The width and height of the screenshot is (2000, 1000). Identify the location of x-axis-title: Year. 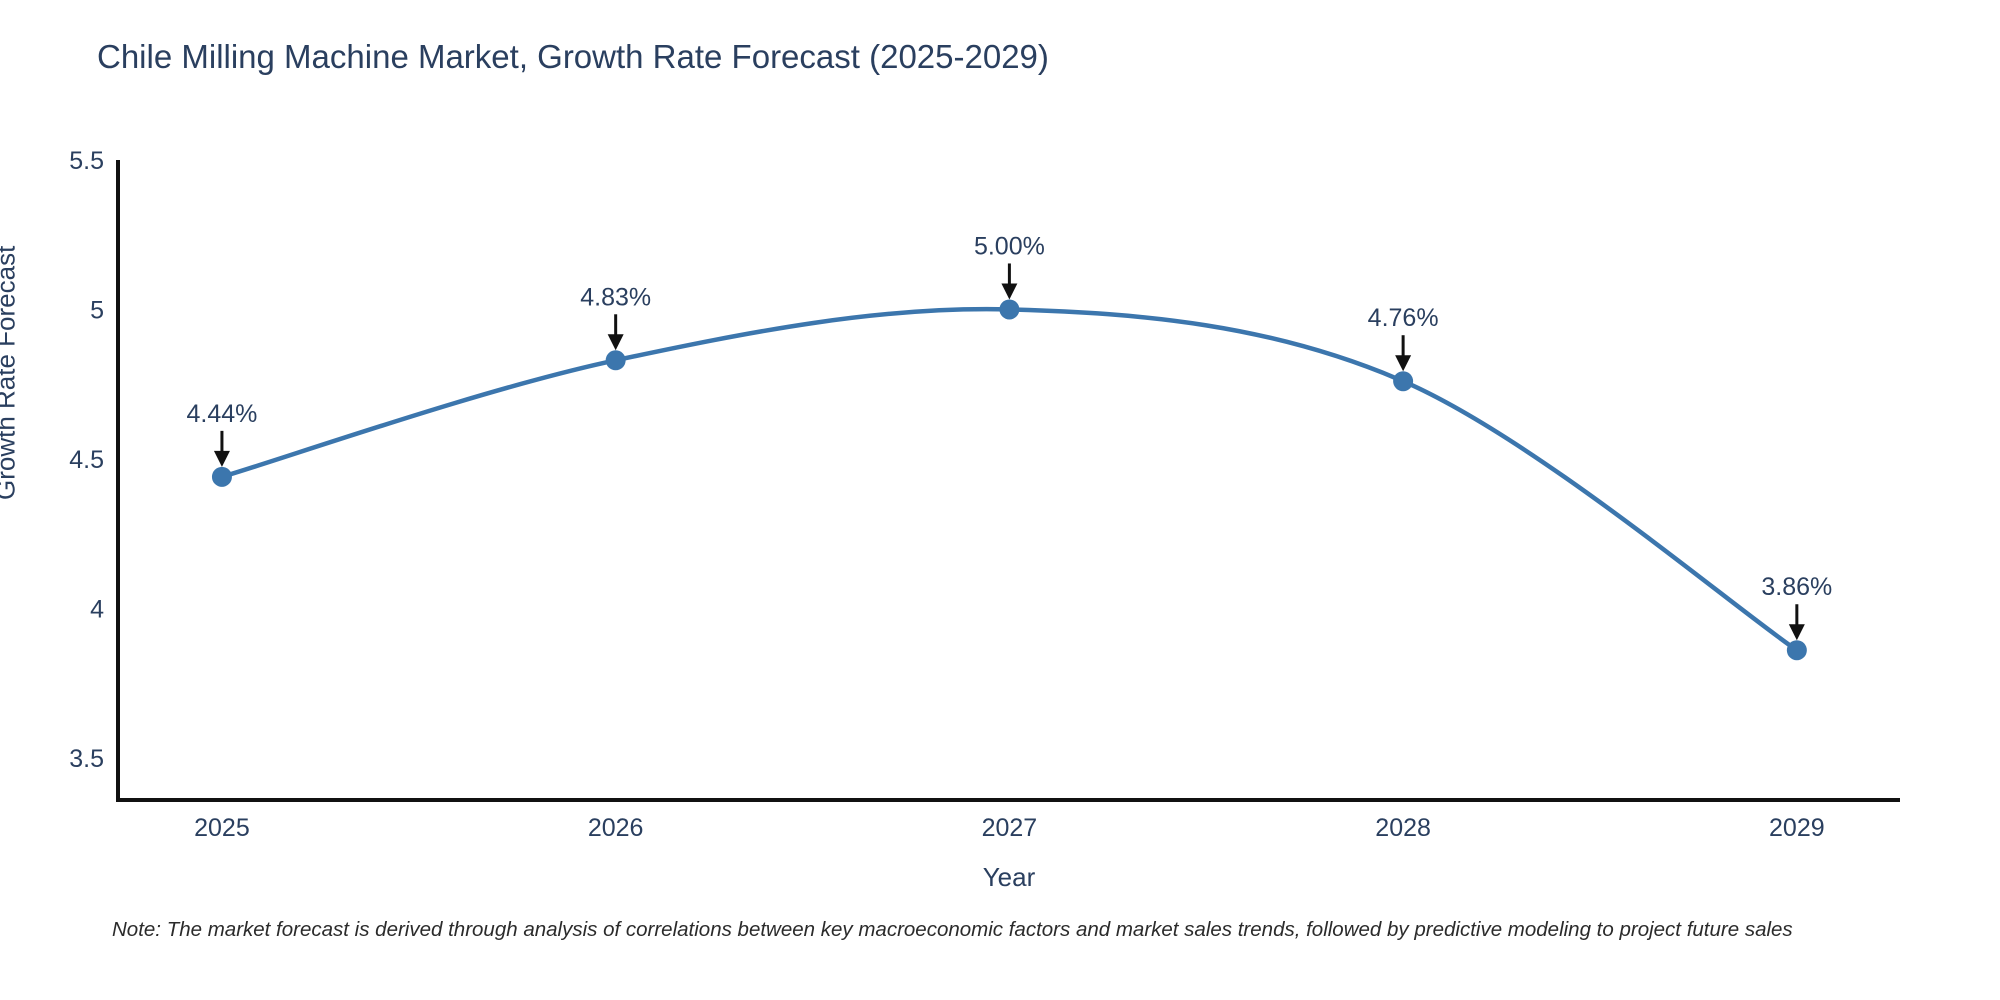
(1009, 877).